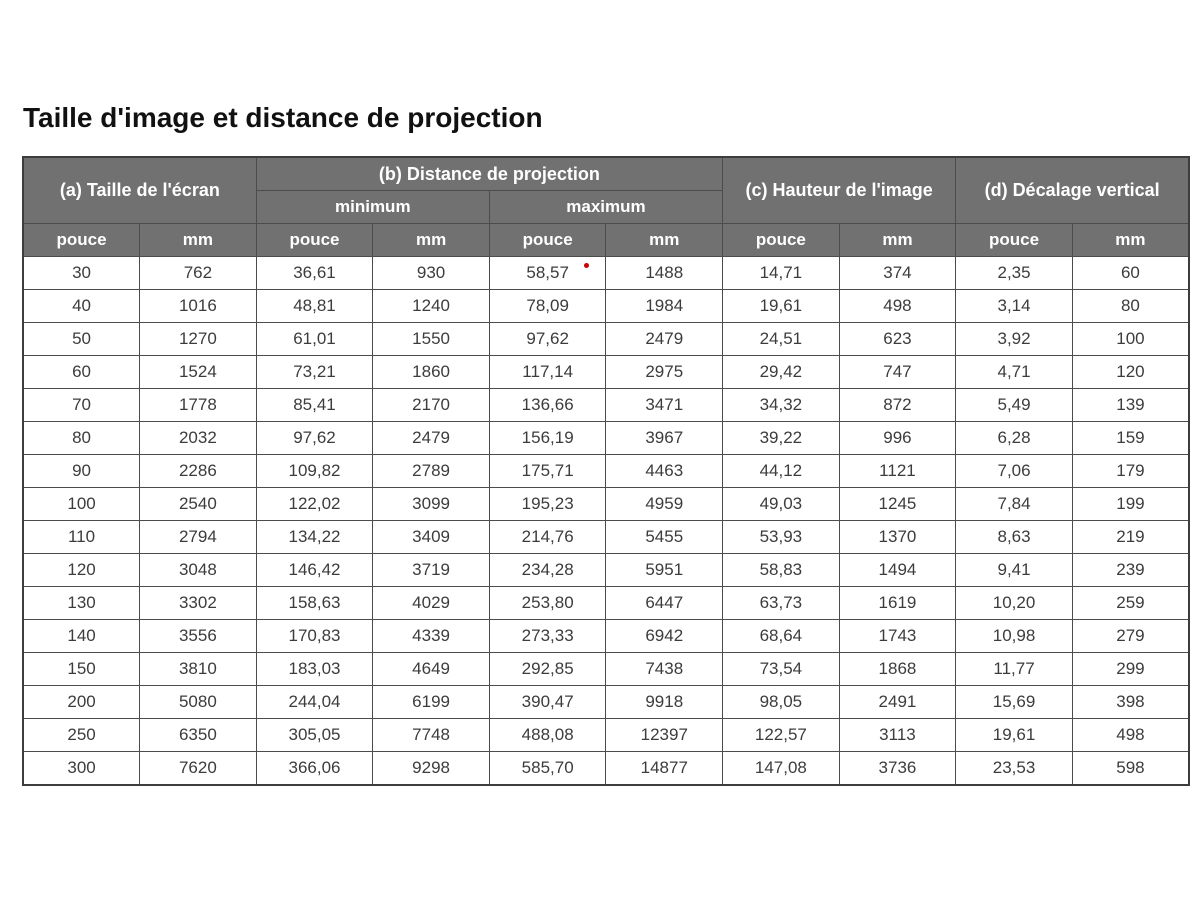  What do you see at coordinates (664, 636) in the screenshot?
I see `table-cell: 6942` at bounding box center [664, 636].